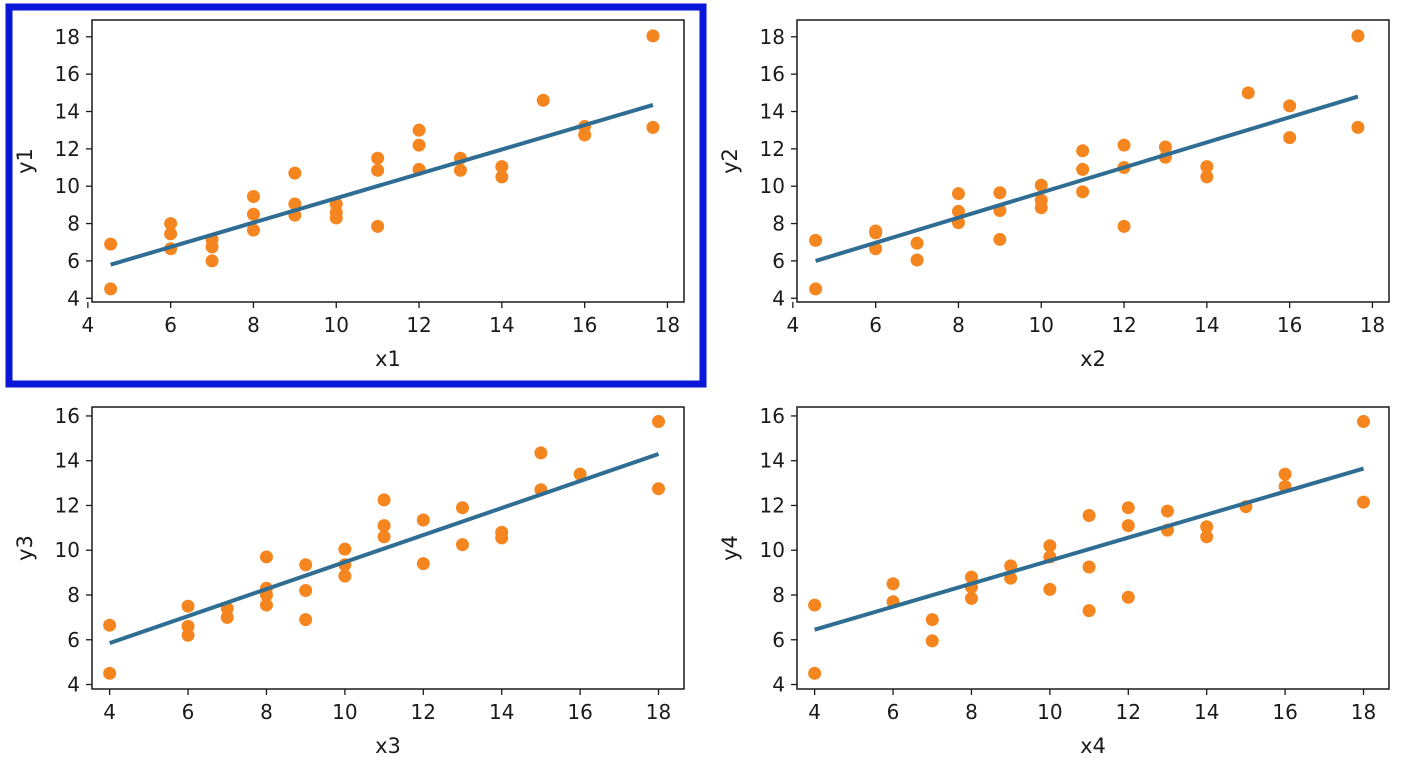 Image resolution: width=1408 pixels, height=768 pixels. I want to click on y-tick-label: 8, so click(778, 224).